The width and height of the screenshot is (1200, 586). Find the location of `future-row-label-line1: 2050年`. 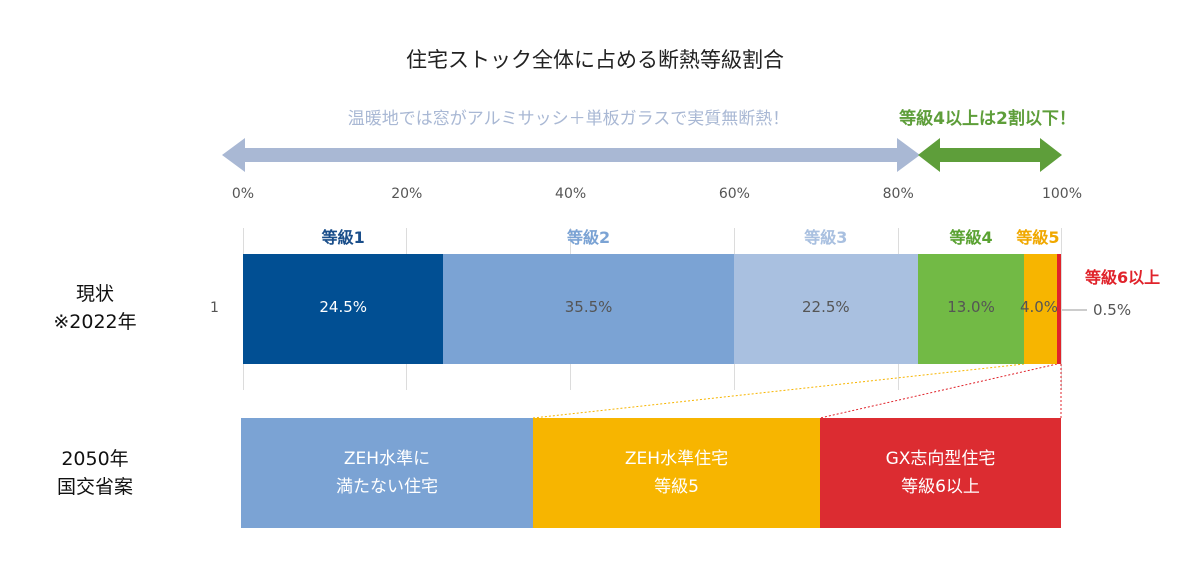

future-row-label-line1: 2050年 is located at coordinates (95, 459).